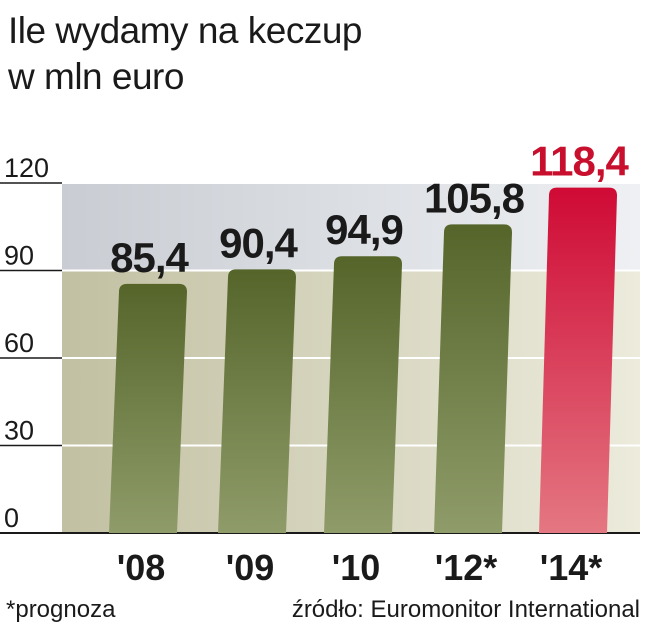 Image resolution: width=654 pixels, height=640 pixels. I want to click on x-tick-label: '12*, so click(466, 567).